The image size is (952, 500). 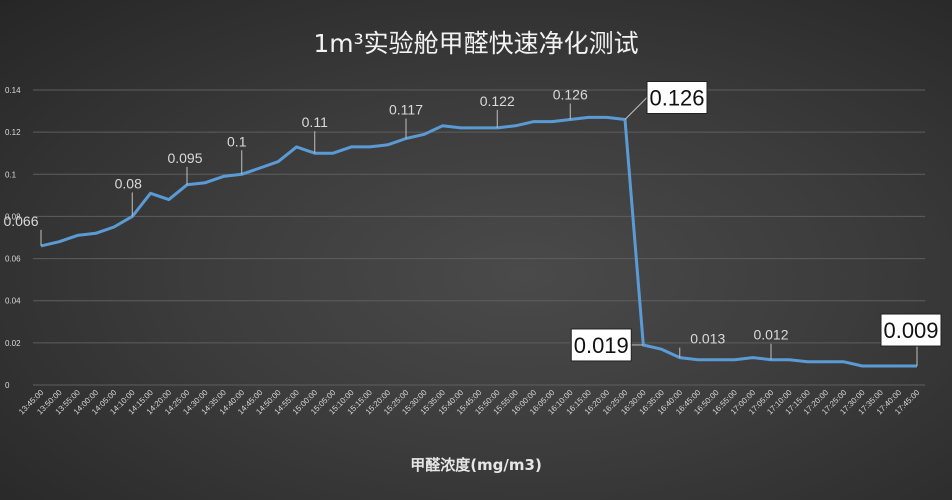 What do you see at coordinates (476, 465) in the screenshot?
I see `x-axis-title: 甲醛浓度(mg/m3)` at bounding box center [476, 465].